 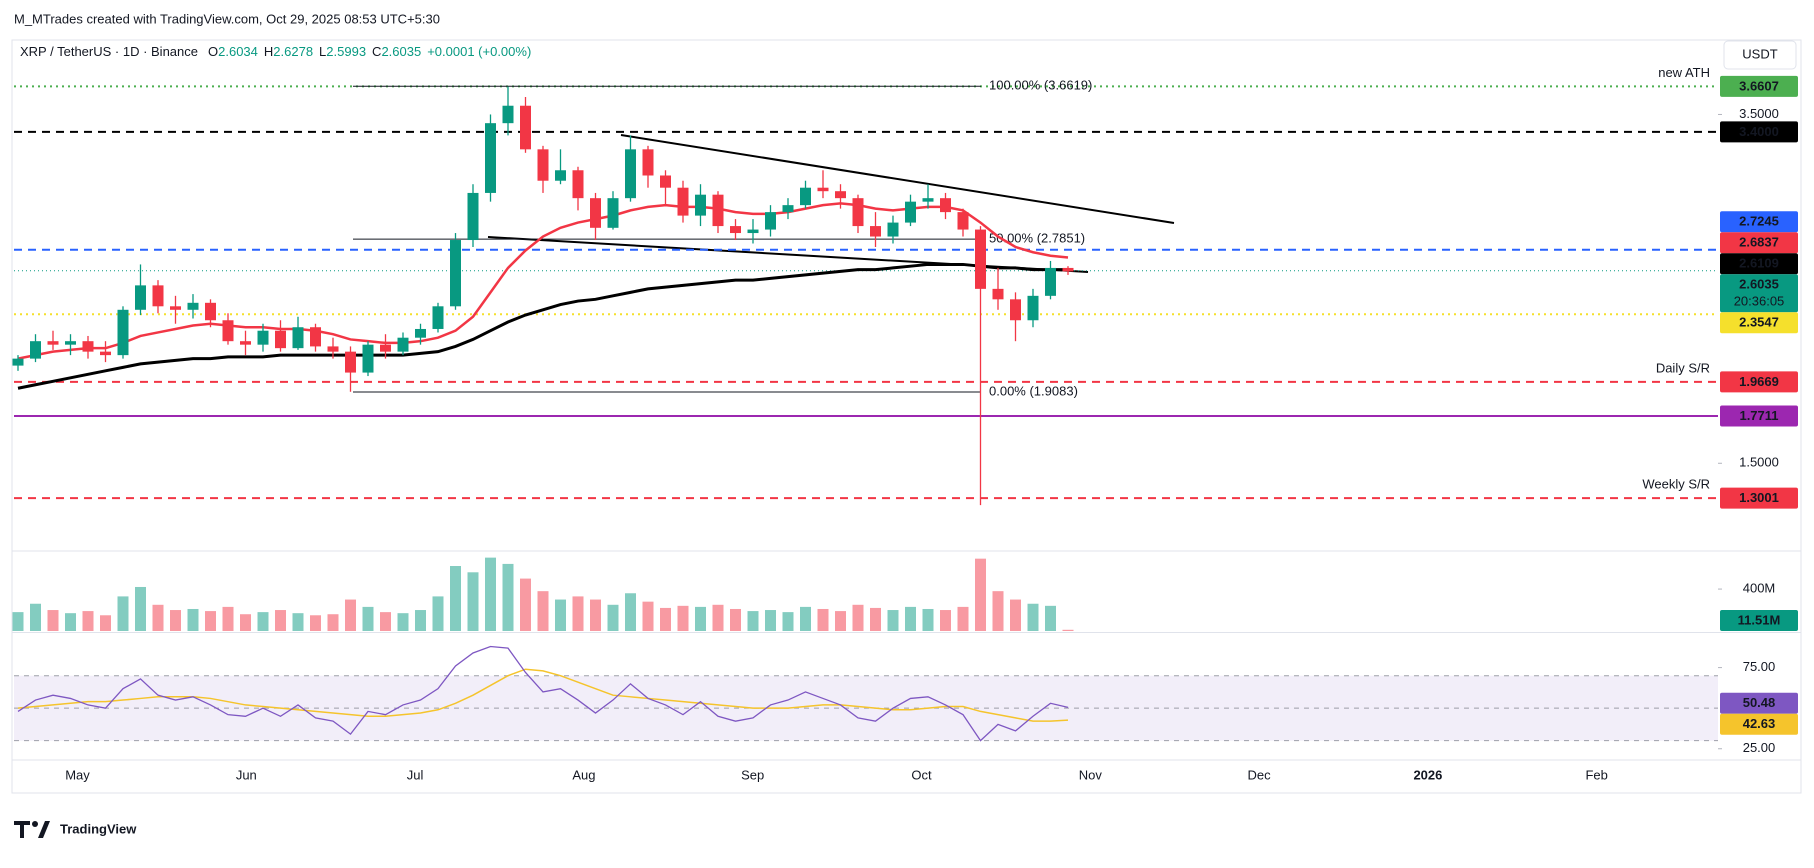 What do you see at coordinates (1759, 301) in the screenshot?
I see `price-countdown: 20:36:05` at bounding box center [1759, 301].